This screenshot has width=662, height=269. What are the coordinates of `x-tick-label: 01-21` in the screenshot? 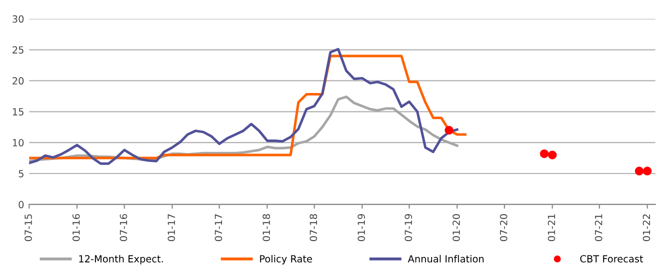 It's located at (552, 228).